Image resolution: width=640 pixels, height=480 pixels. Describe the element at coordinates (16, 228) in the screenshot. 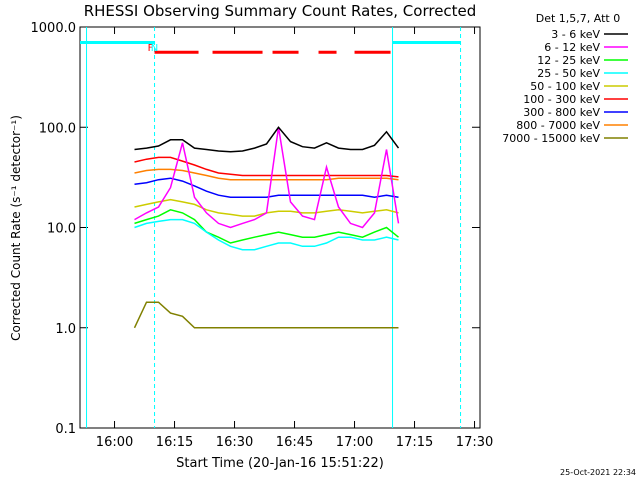

I see `y-axis-label: Corrected Count Rate (s⁻¹ detector⁻¹)` at that location.